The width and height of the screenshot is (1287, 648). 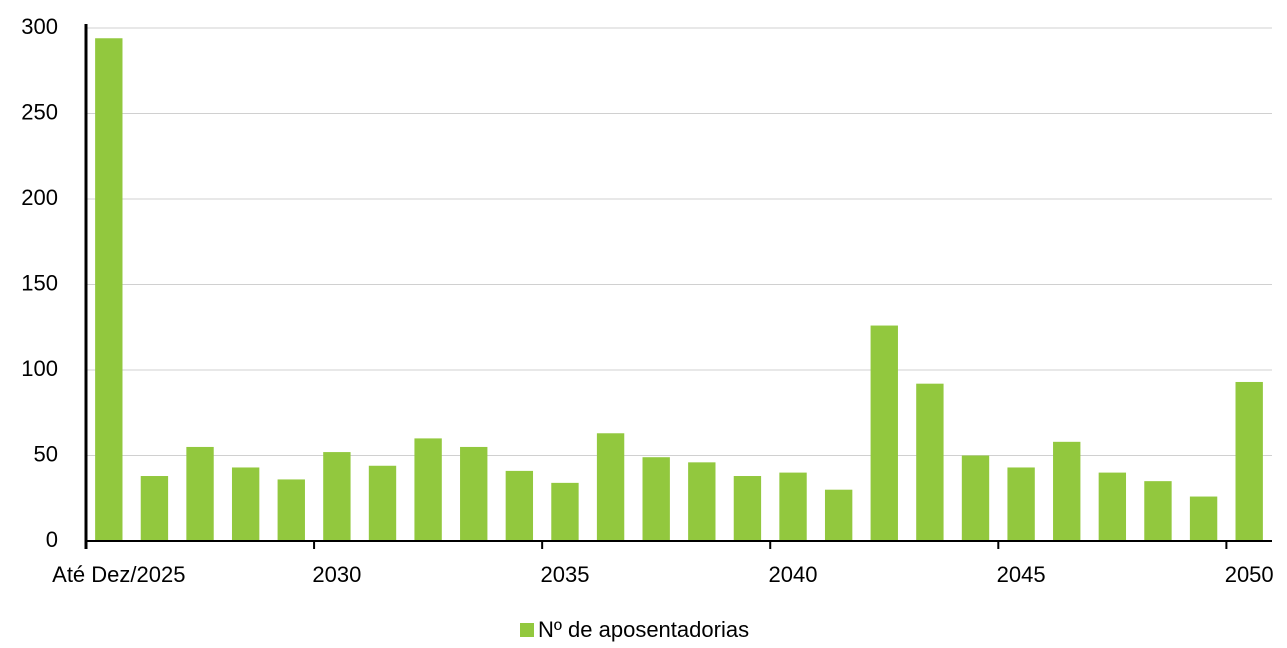 I want to click on x-tick-label: Até Dez/2025, so click(x=118, y=574).